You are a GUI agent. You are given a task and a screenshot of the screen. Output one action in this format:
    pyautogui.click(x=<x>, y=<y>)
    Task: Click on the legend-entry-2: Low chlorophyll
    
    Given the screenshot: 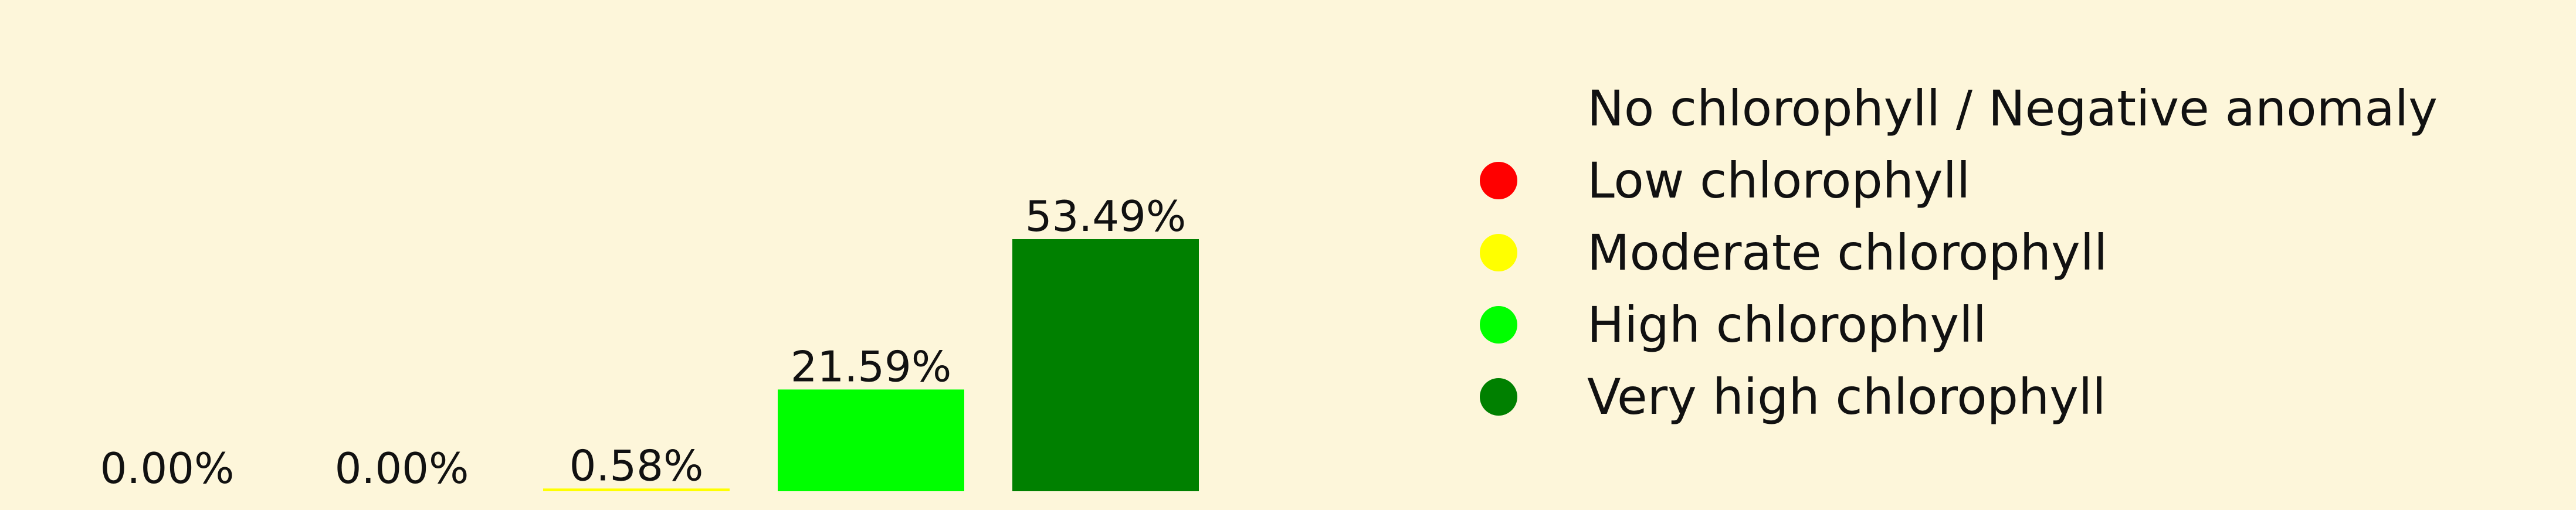 What is the action you would take?
    pyautogui.click(x=1725, y=180)
    